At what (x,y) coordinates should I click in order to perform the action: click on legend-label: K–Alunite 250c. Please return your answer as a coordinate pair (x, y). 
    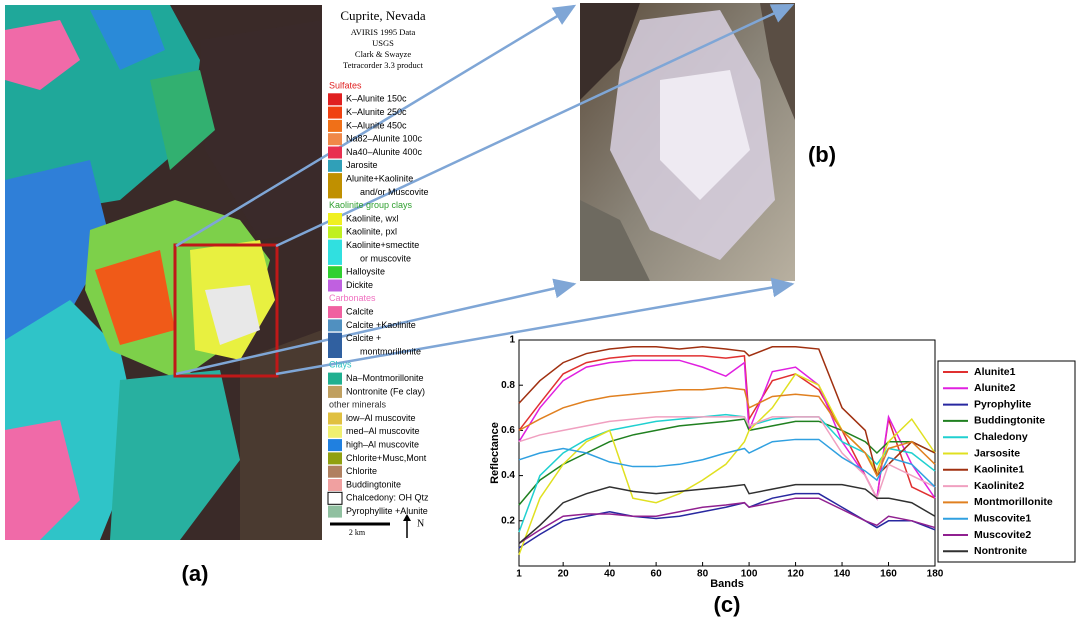
    Looking at the image, I should click on (376, 112).